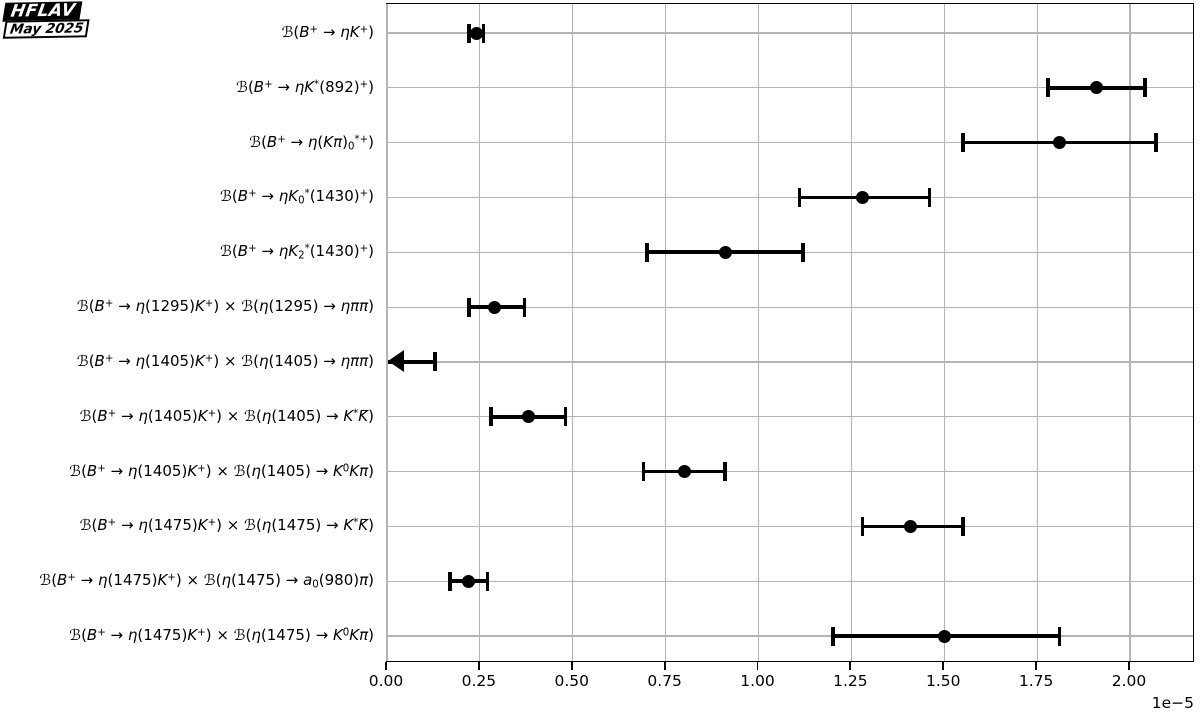 Image resolution: width=1200 pixels, height=720 pixels. I want to click on x-tick-label: 1.00, so click(757, 681).